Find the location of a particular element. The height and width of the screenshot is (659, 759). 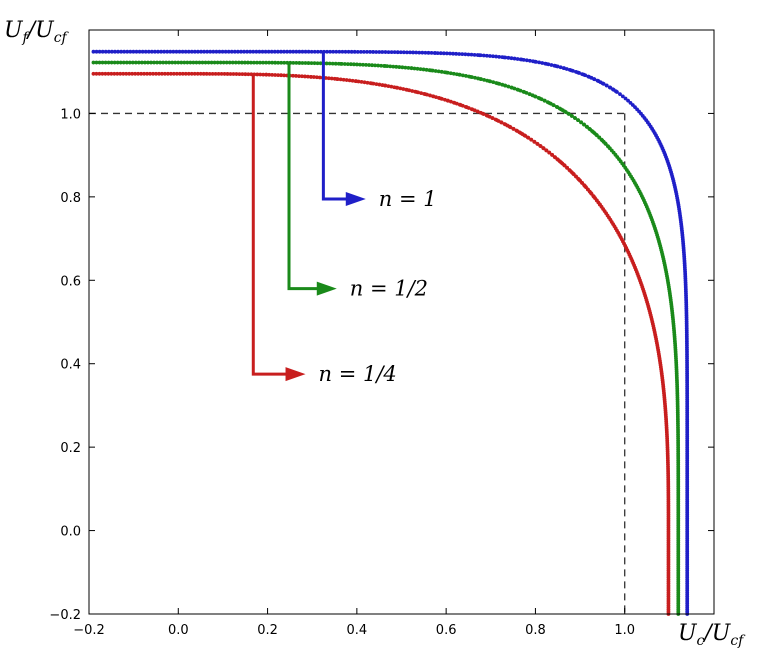

y-tick-label: 0.8 is located at coordinates (70, 198).